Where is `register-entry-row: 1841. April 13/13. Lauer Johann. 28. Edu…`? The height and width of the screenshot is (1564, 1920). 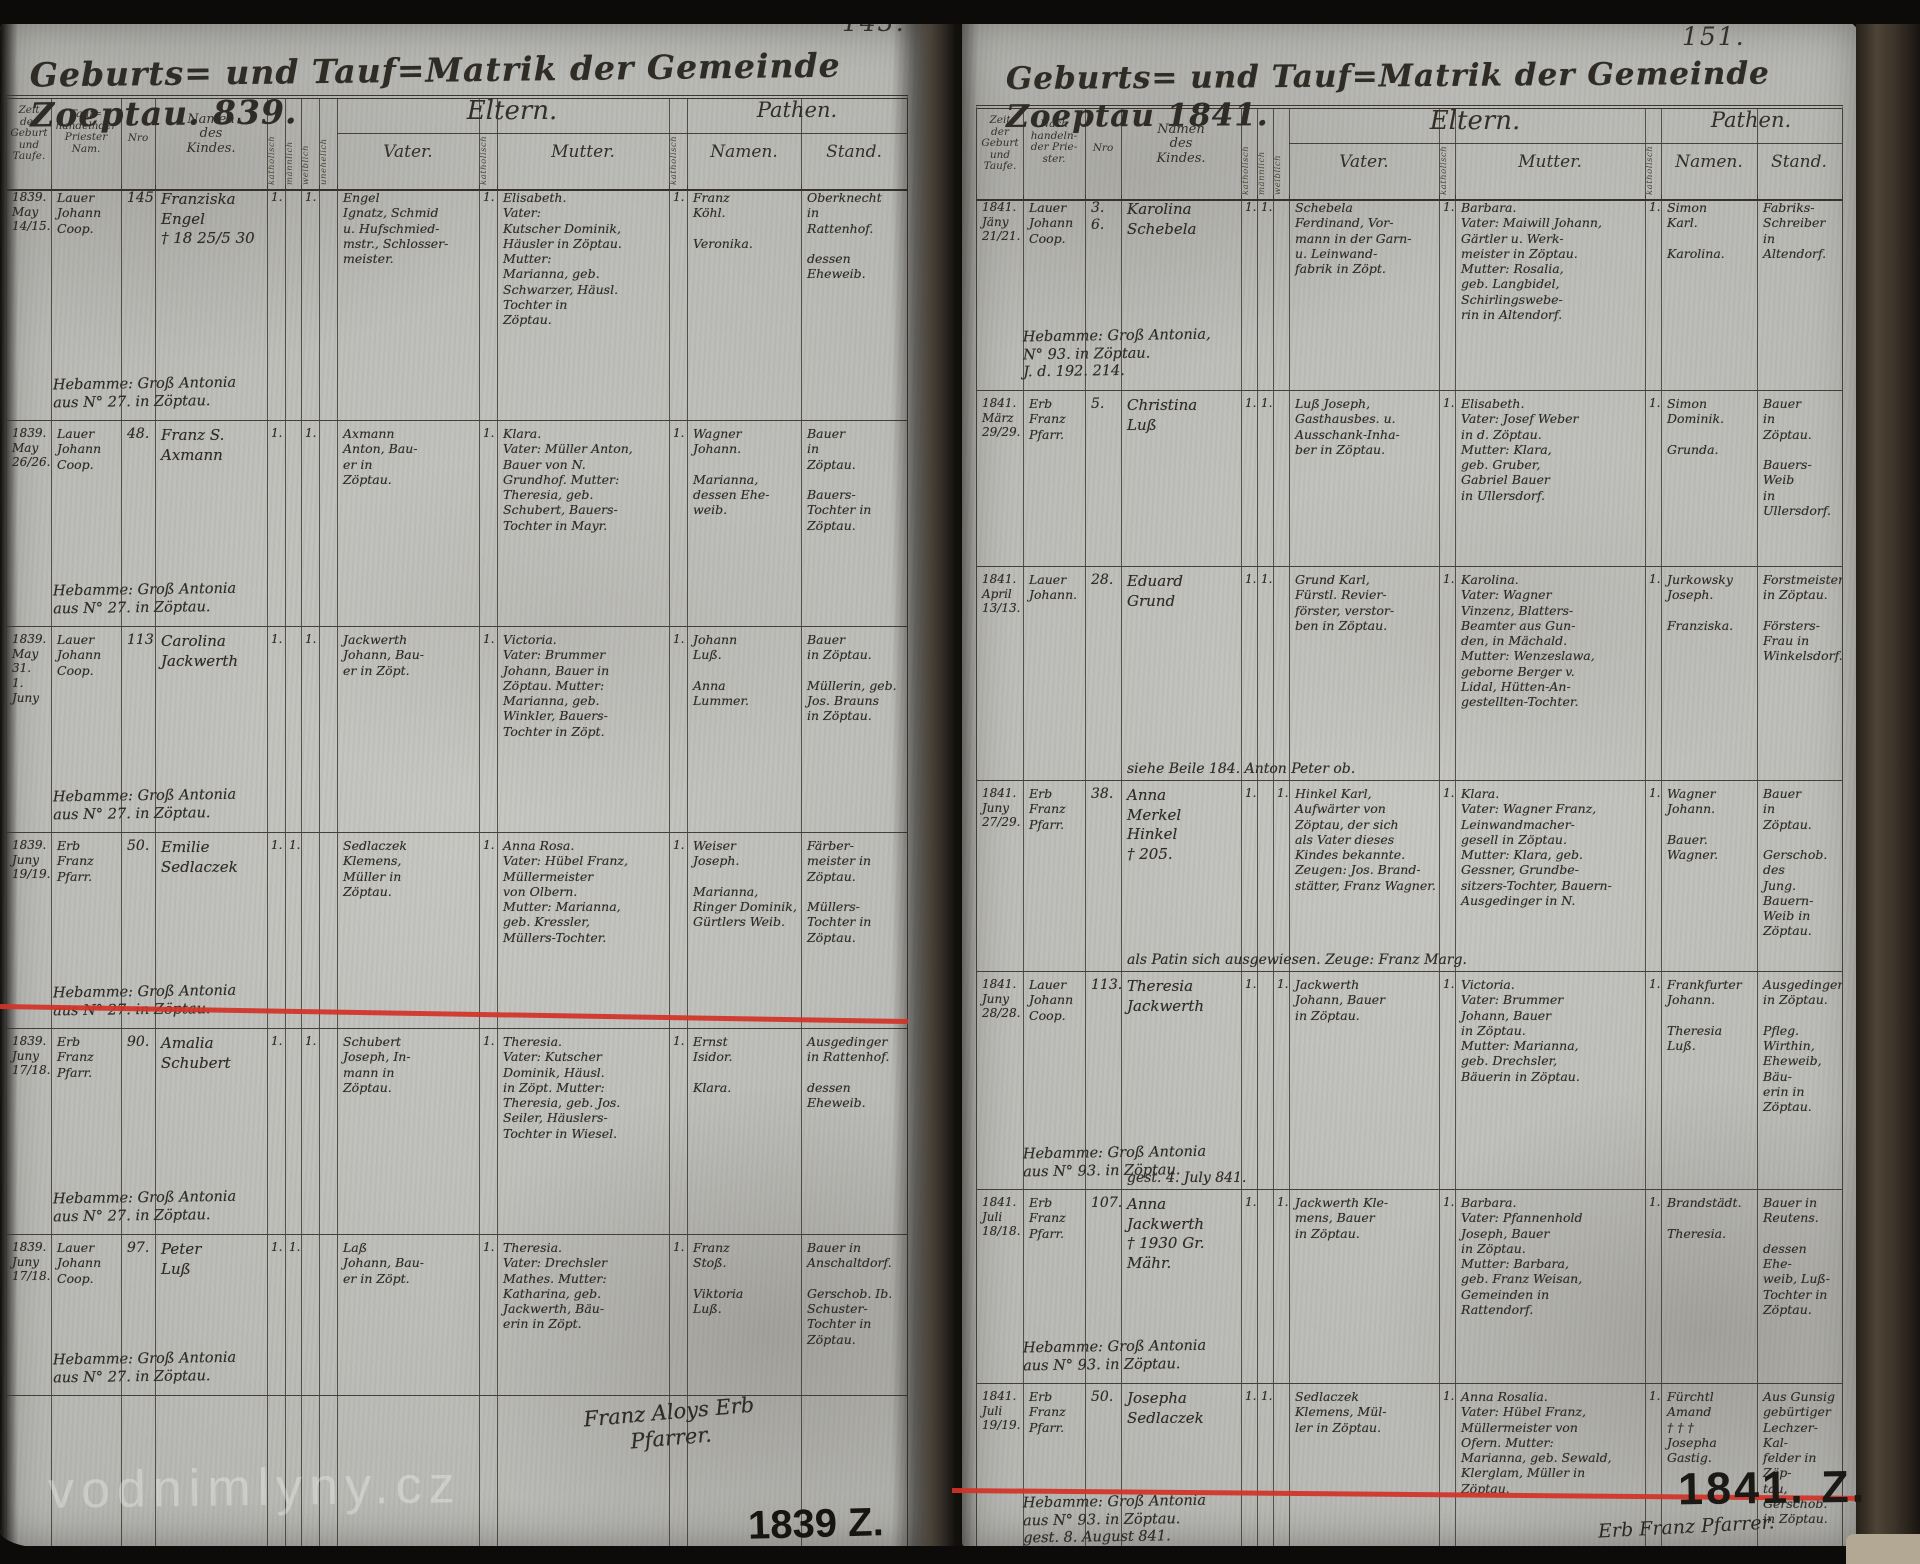
register-entry-row: 1841. April 13/13. Lauer Johann. 28. Edu… is located at coordinates (1409, 673).